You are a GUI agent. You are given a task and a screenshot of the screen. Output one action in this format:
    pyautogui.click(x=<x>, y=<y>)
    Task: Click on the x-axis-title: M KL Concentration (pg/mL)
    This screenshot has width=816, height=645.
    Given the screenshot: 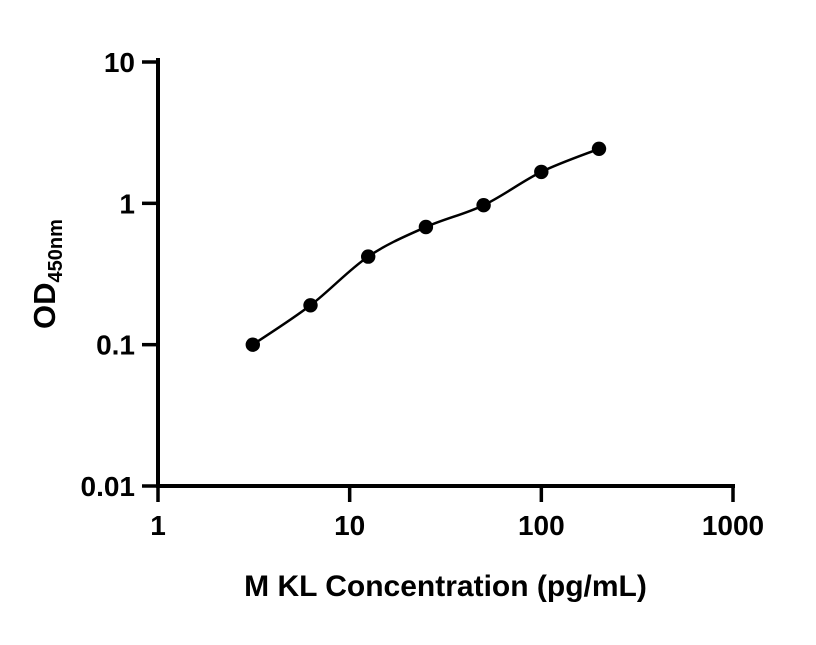 What is the action you would take?
    pyautogui.click(x=445, y=586)
    